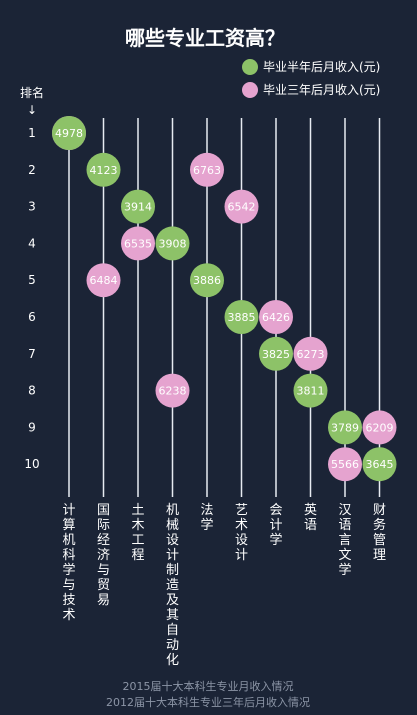 This screenshot has height=715, width=417. I want to click on bubble-value: 4123, so click(104, 170).